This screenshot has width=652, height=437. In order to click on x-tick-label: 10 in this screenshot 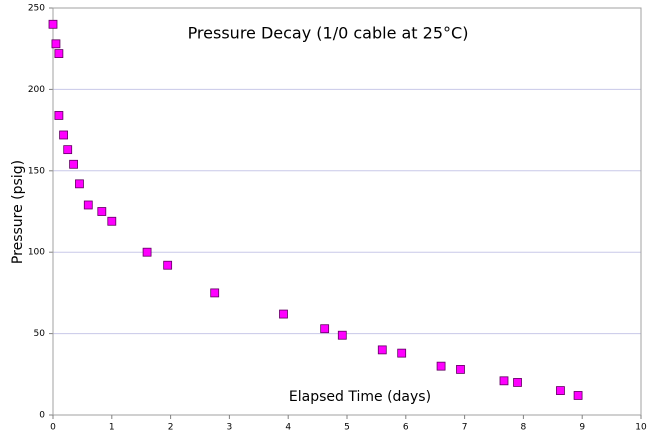, I will do `click(641, 428)`.